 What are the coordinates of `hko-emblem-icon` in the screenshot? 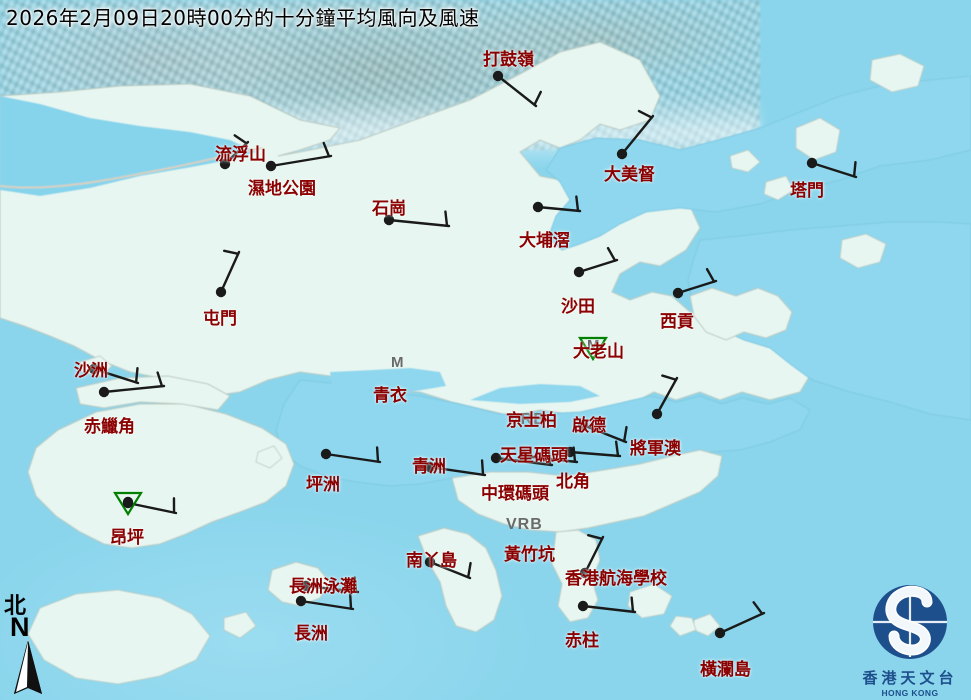 It's located at (910, 622).